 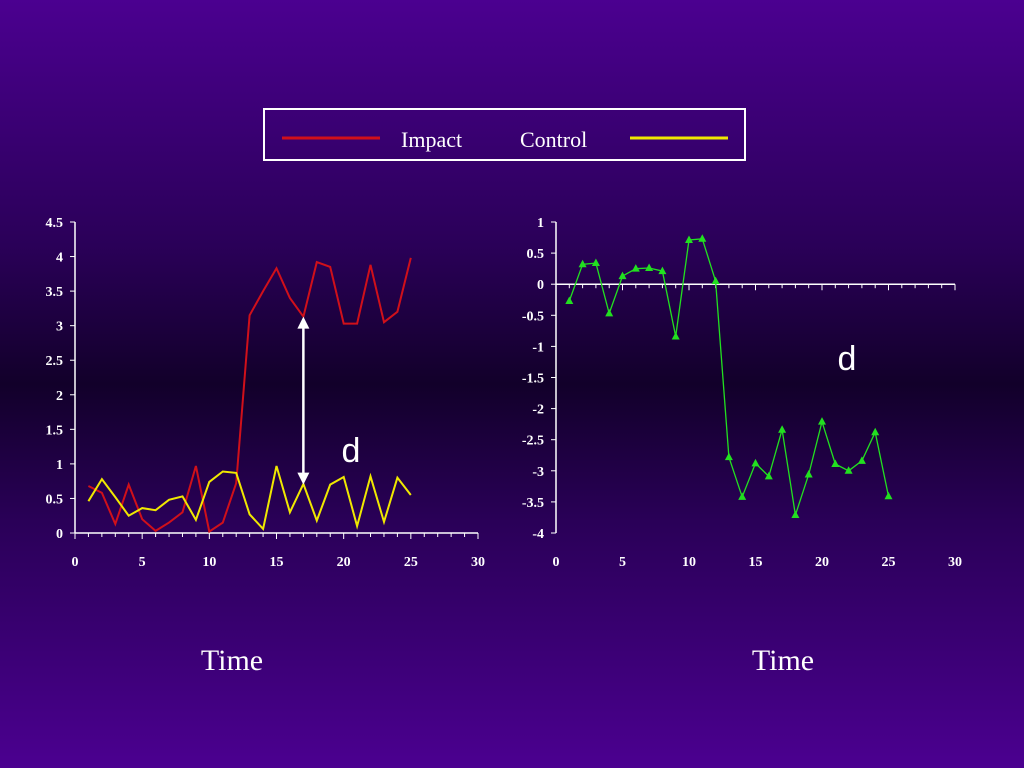 I want to click on left-y-tick-label: 4.5, so click(x=55, y=223).